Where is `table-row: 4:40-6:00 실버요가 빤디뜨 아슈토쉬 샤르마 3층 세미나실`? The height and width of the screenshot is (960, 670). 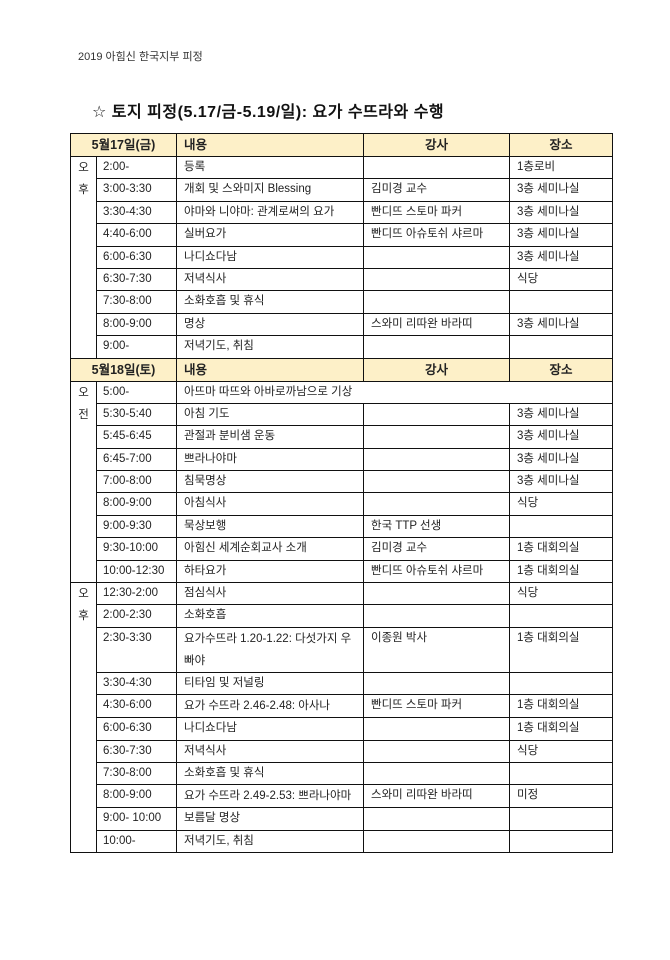
table-row: 4:40-6:00 실버요가 빤디뜨 아슈토쉬 샤르마 3층 세미나실 is located at coordinates (342, 235).